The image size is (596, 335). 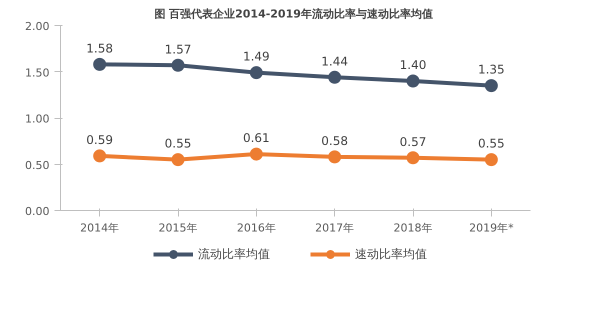 I want to click on x-tick-label: 2017年, so click(x=334, y=228).